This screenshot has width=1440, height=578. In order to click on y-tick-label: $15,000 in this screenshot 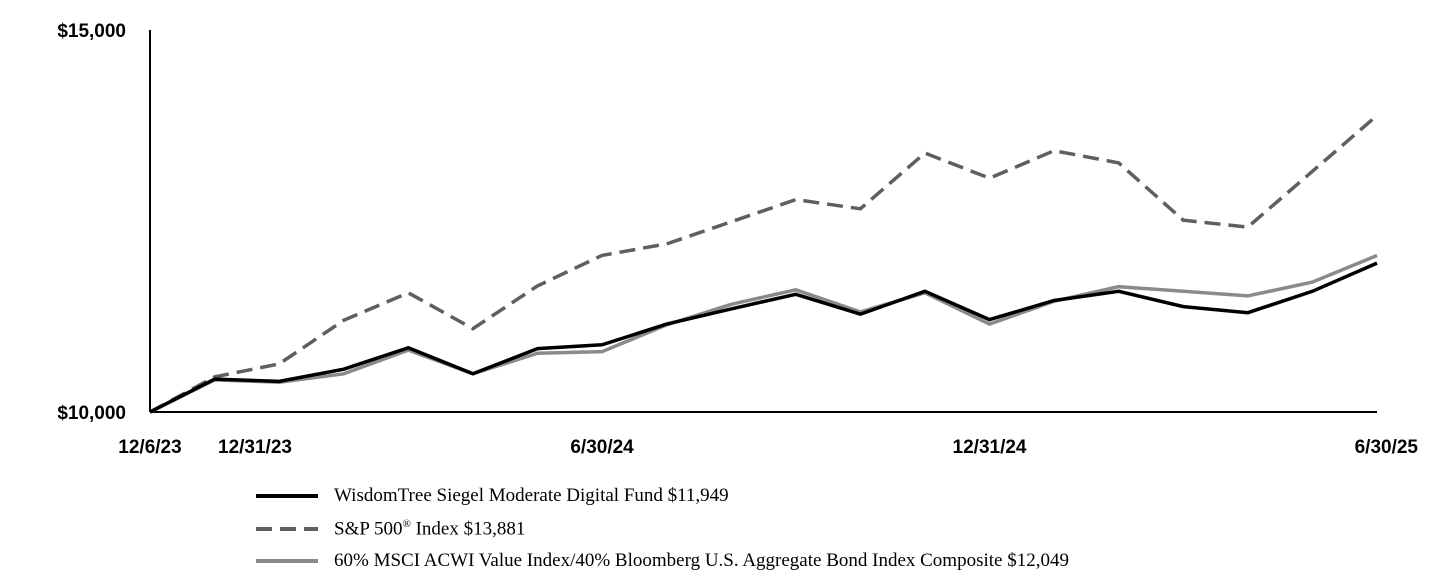, I will do `click(91, 31)`.